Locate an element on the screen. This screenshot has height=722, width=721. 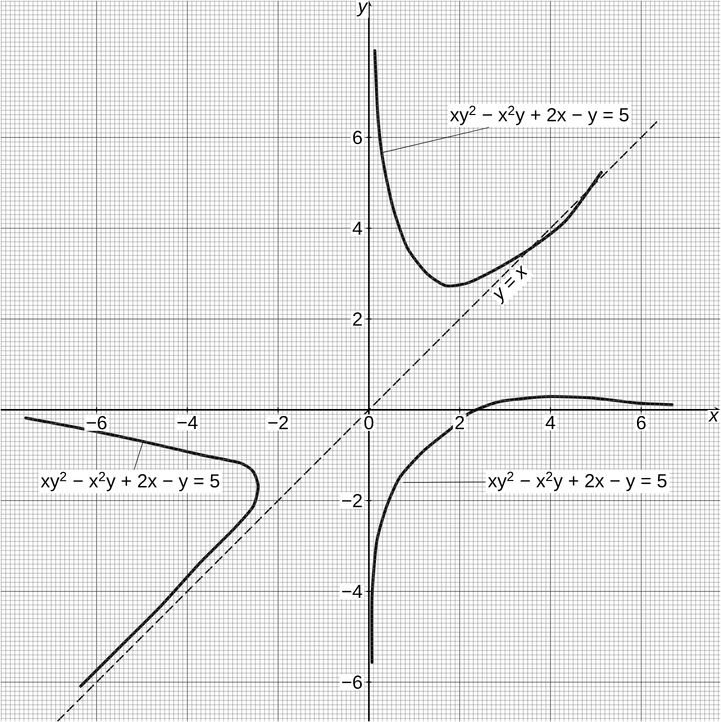
x-tick-label: −2 is located at coordinates (278, 423).